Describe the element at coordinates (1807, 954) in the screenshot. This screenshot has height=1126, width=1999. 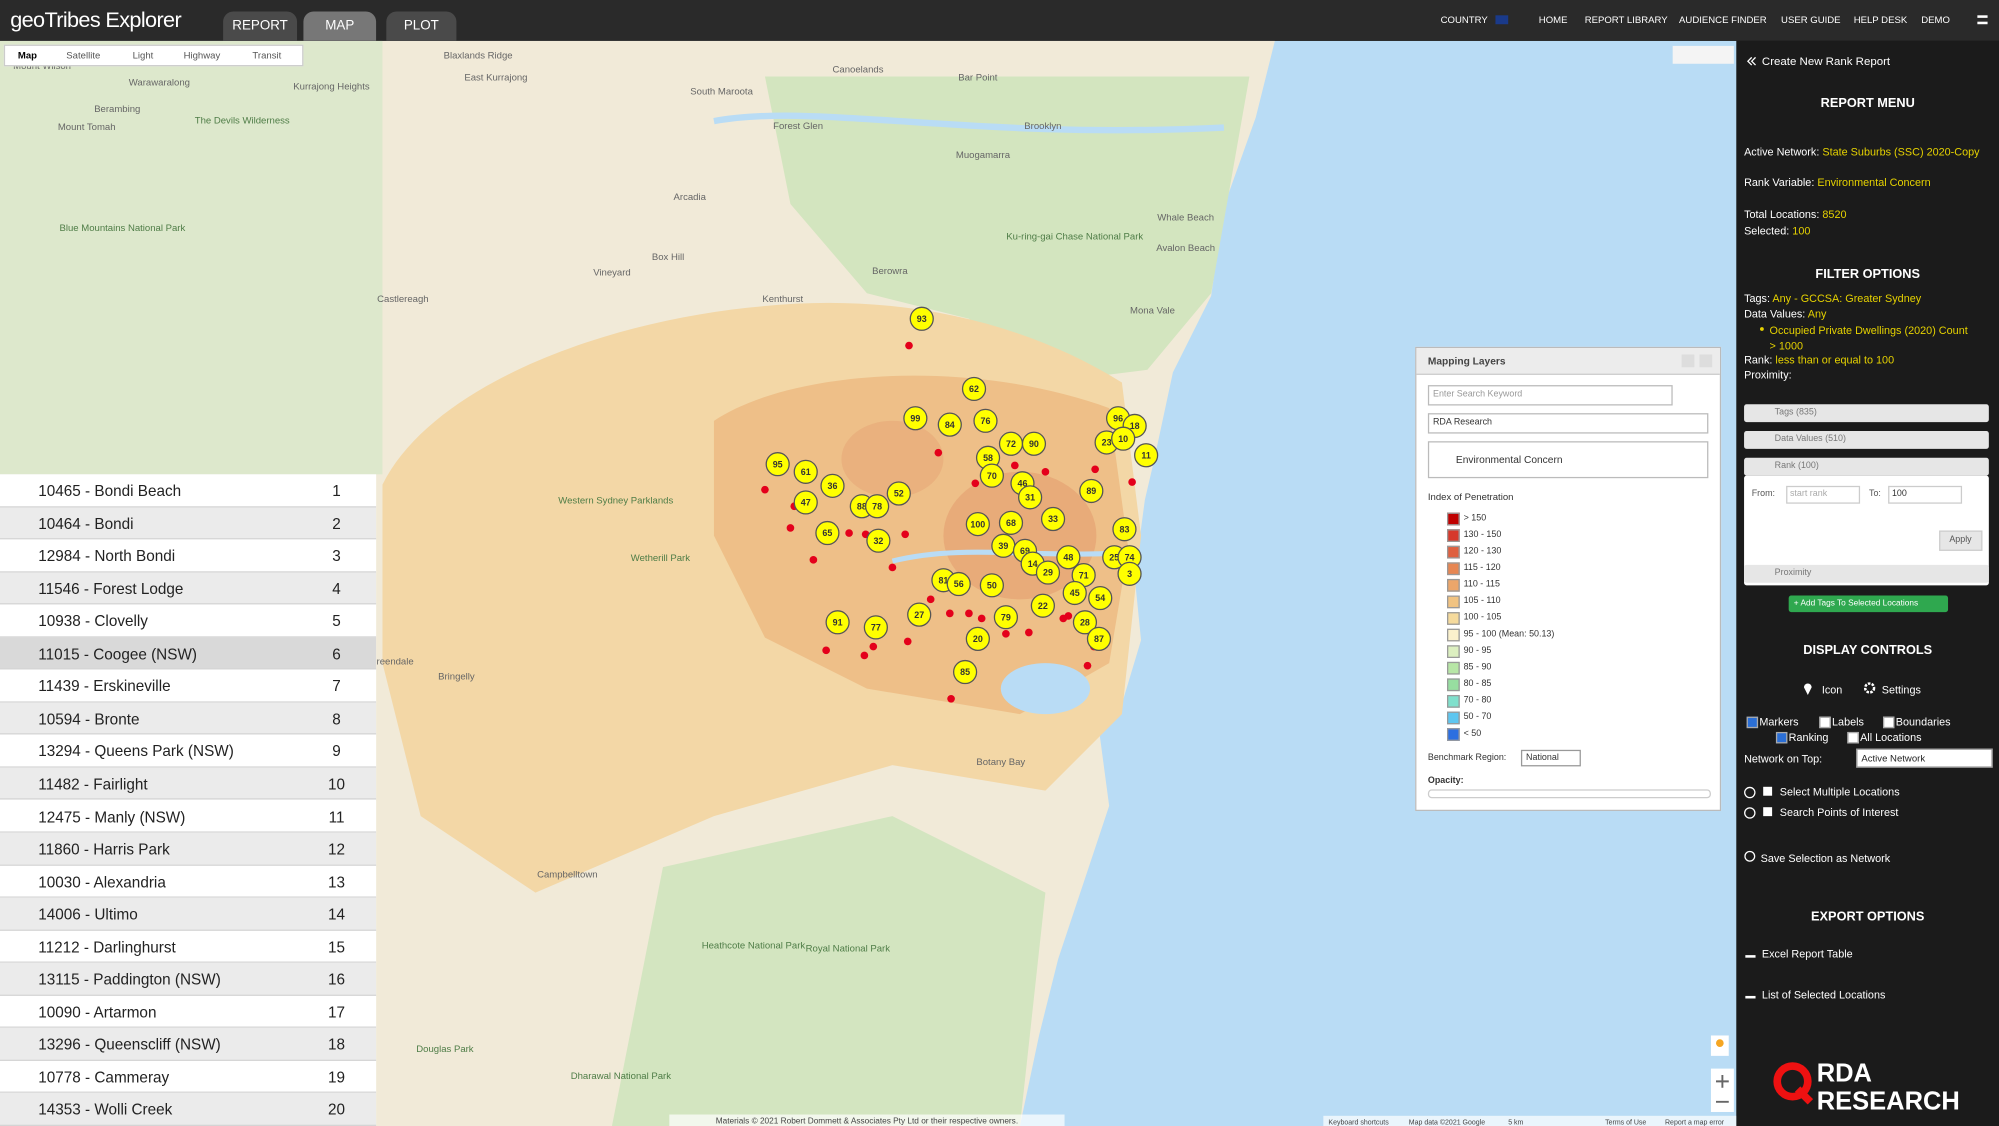
I see `export-link: Excel Report Table` at that location.